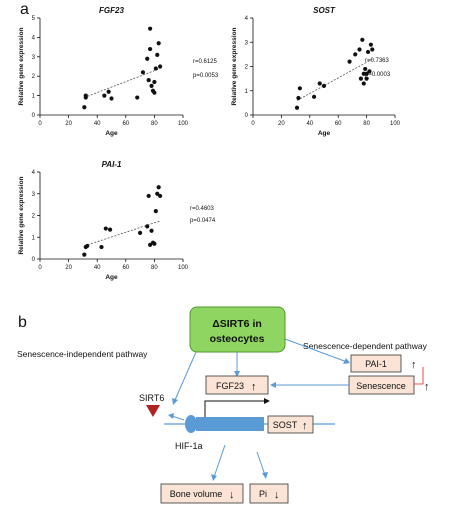  Describe the element at coordinates (376, 363) in the screenshot. I see `pai1-box` at that location.